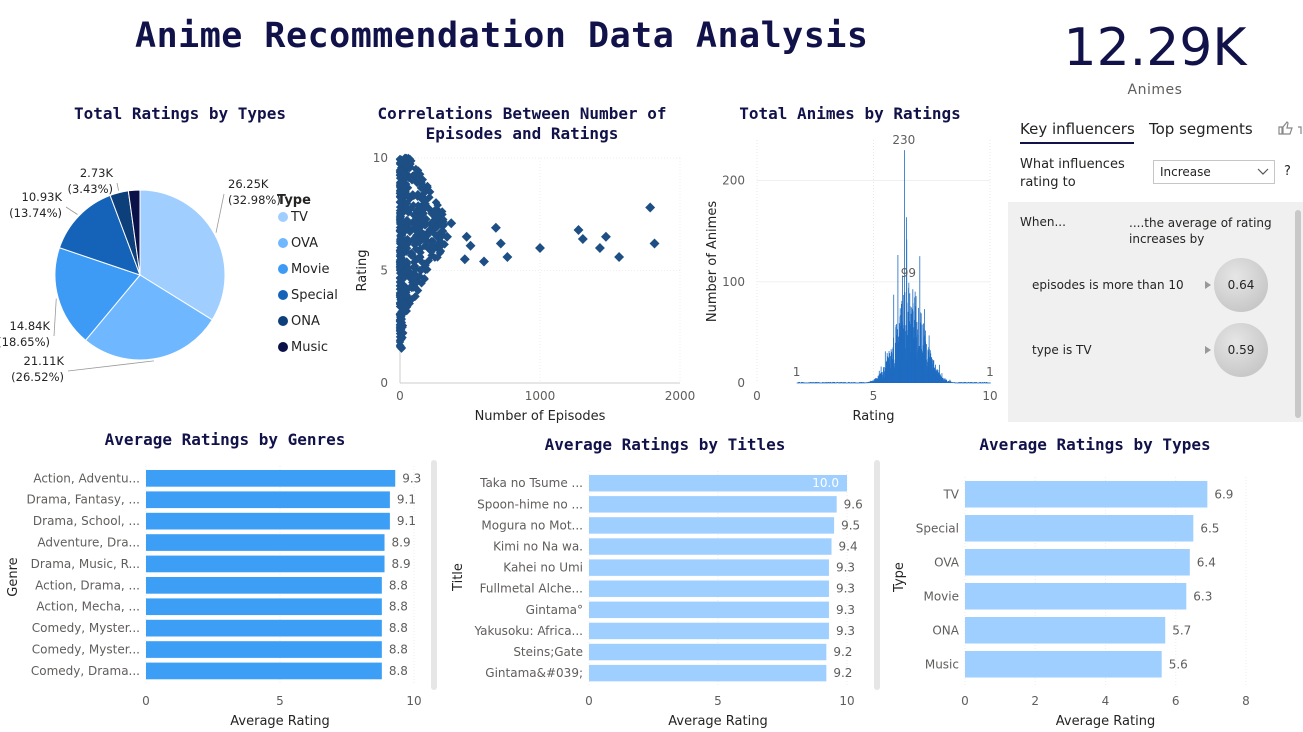  Describe the element at coordinates (1289, 127) in the screenshot. I see `thumbs-up-icon` at that location.